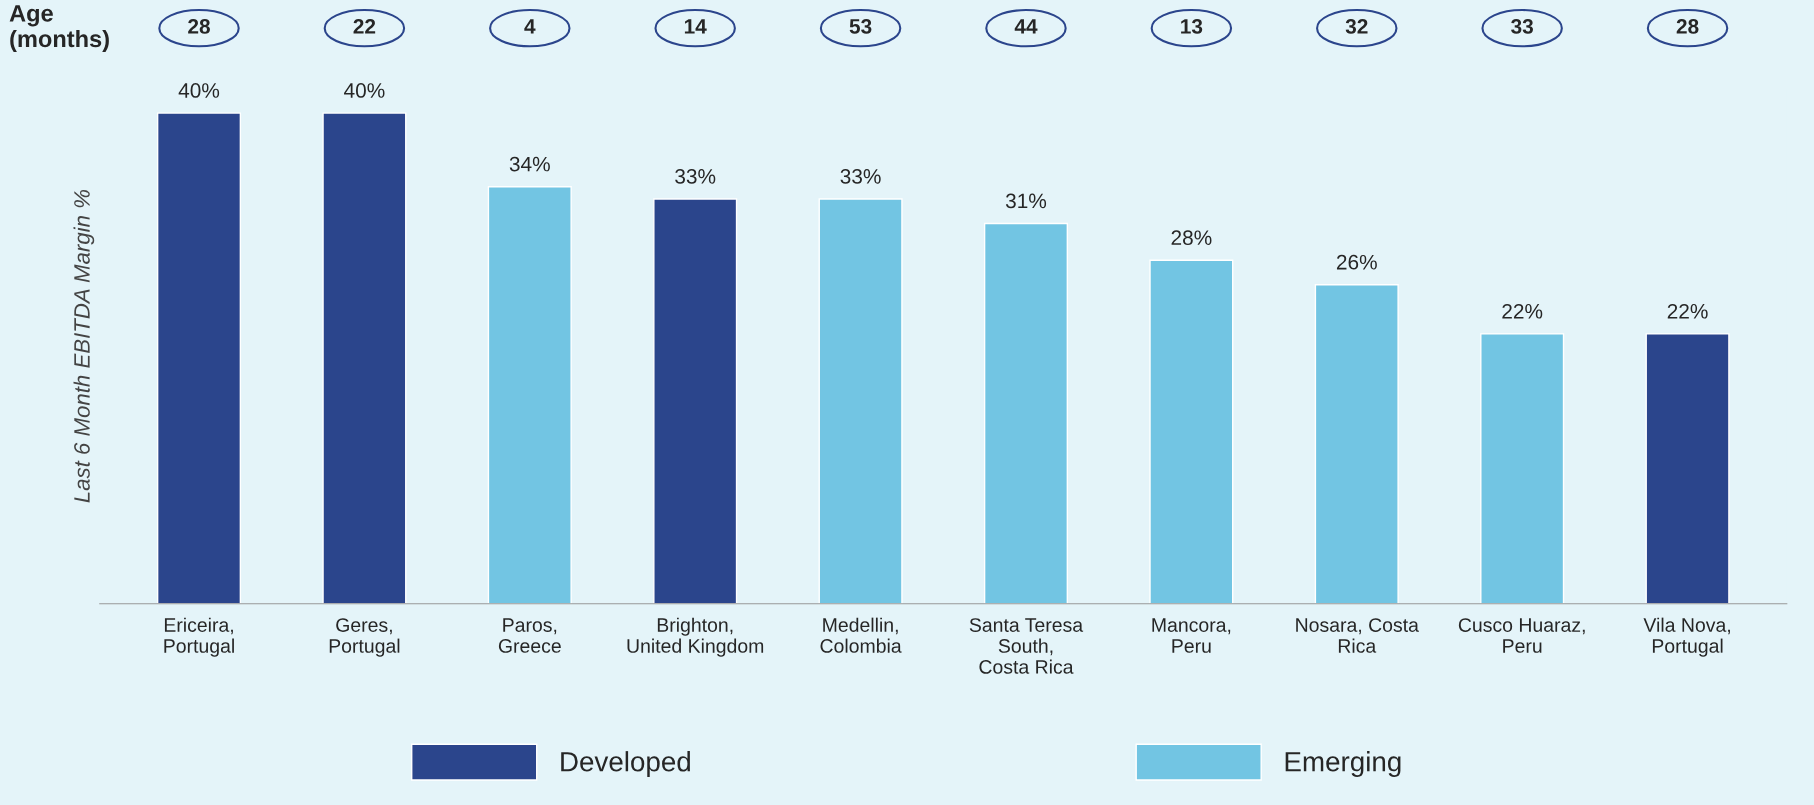 The height and width of the screenshot is (805, 1814). Describe the element at coordinates (1026, 26) in the screenshot. I see `text: 44` at that location.